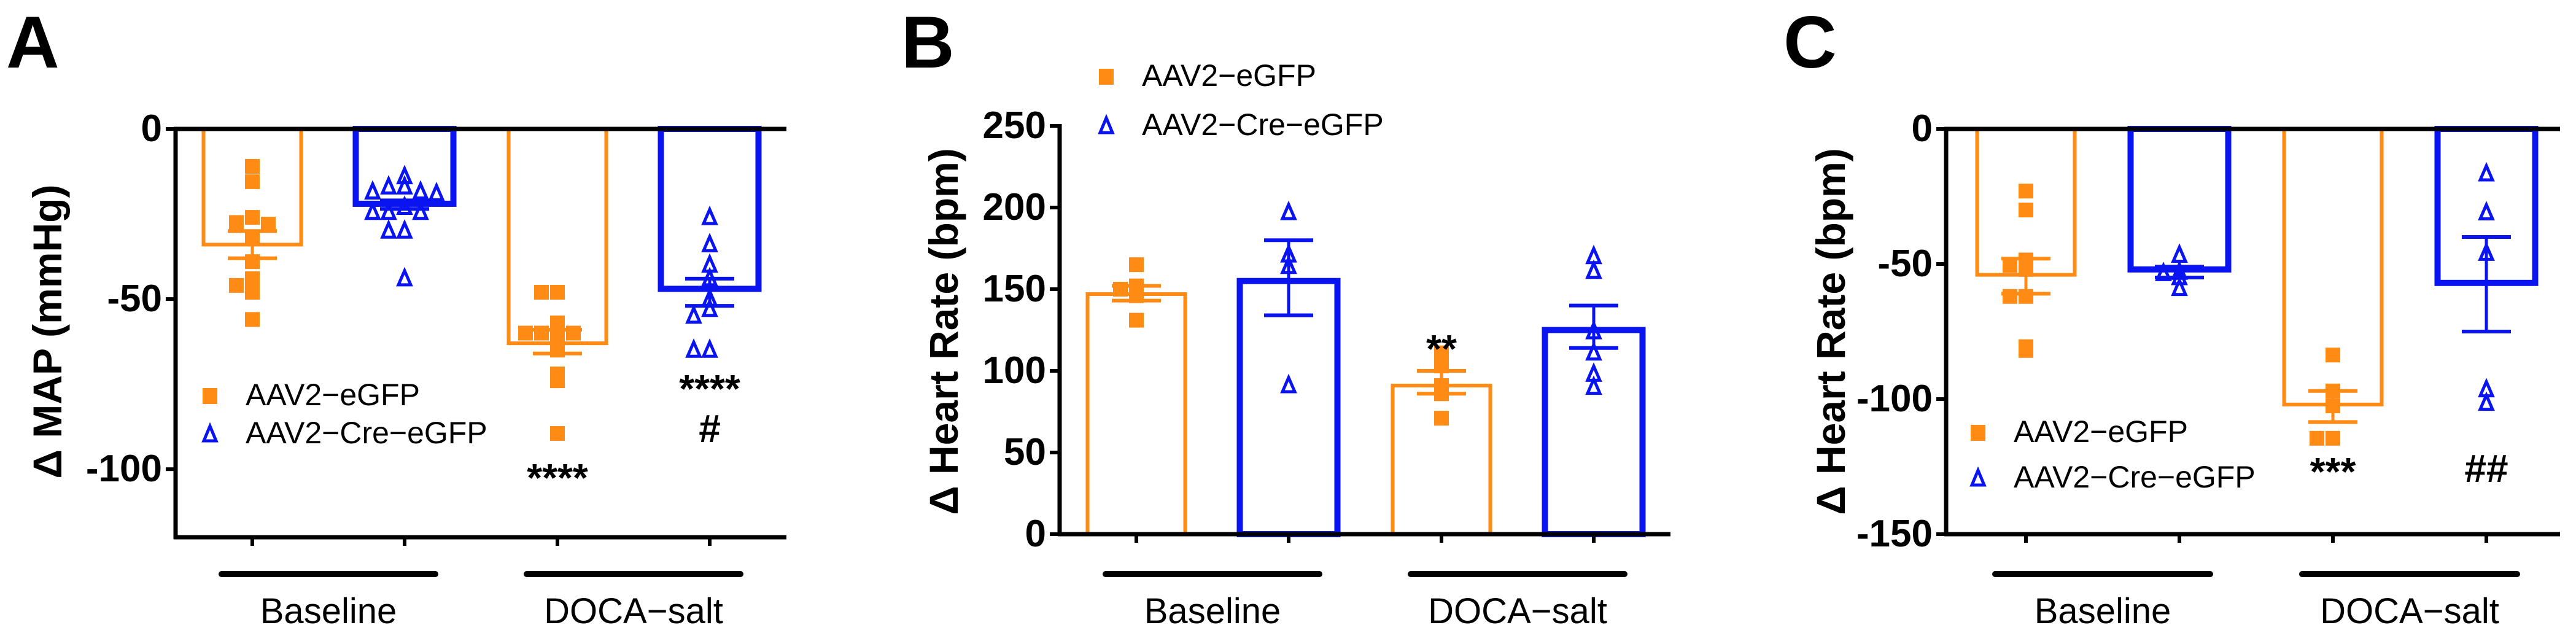  What do you see at coordinates (1025, 452) in the screenshot?
I see `y-tick-label: 50` at bounding box center [1025, 452].